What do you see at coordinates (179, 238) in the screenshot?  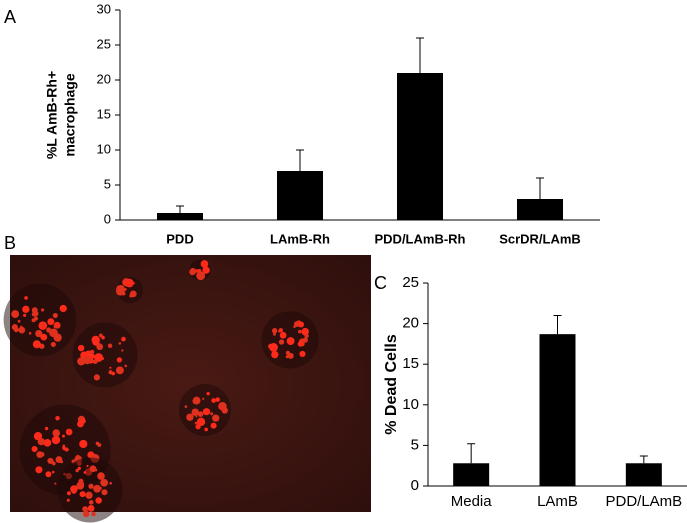 I see `x-tick-label: PDD` at bounding box center [179, 238].